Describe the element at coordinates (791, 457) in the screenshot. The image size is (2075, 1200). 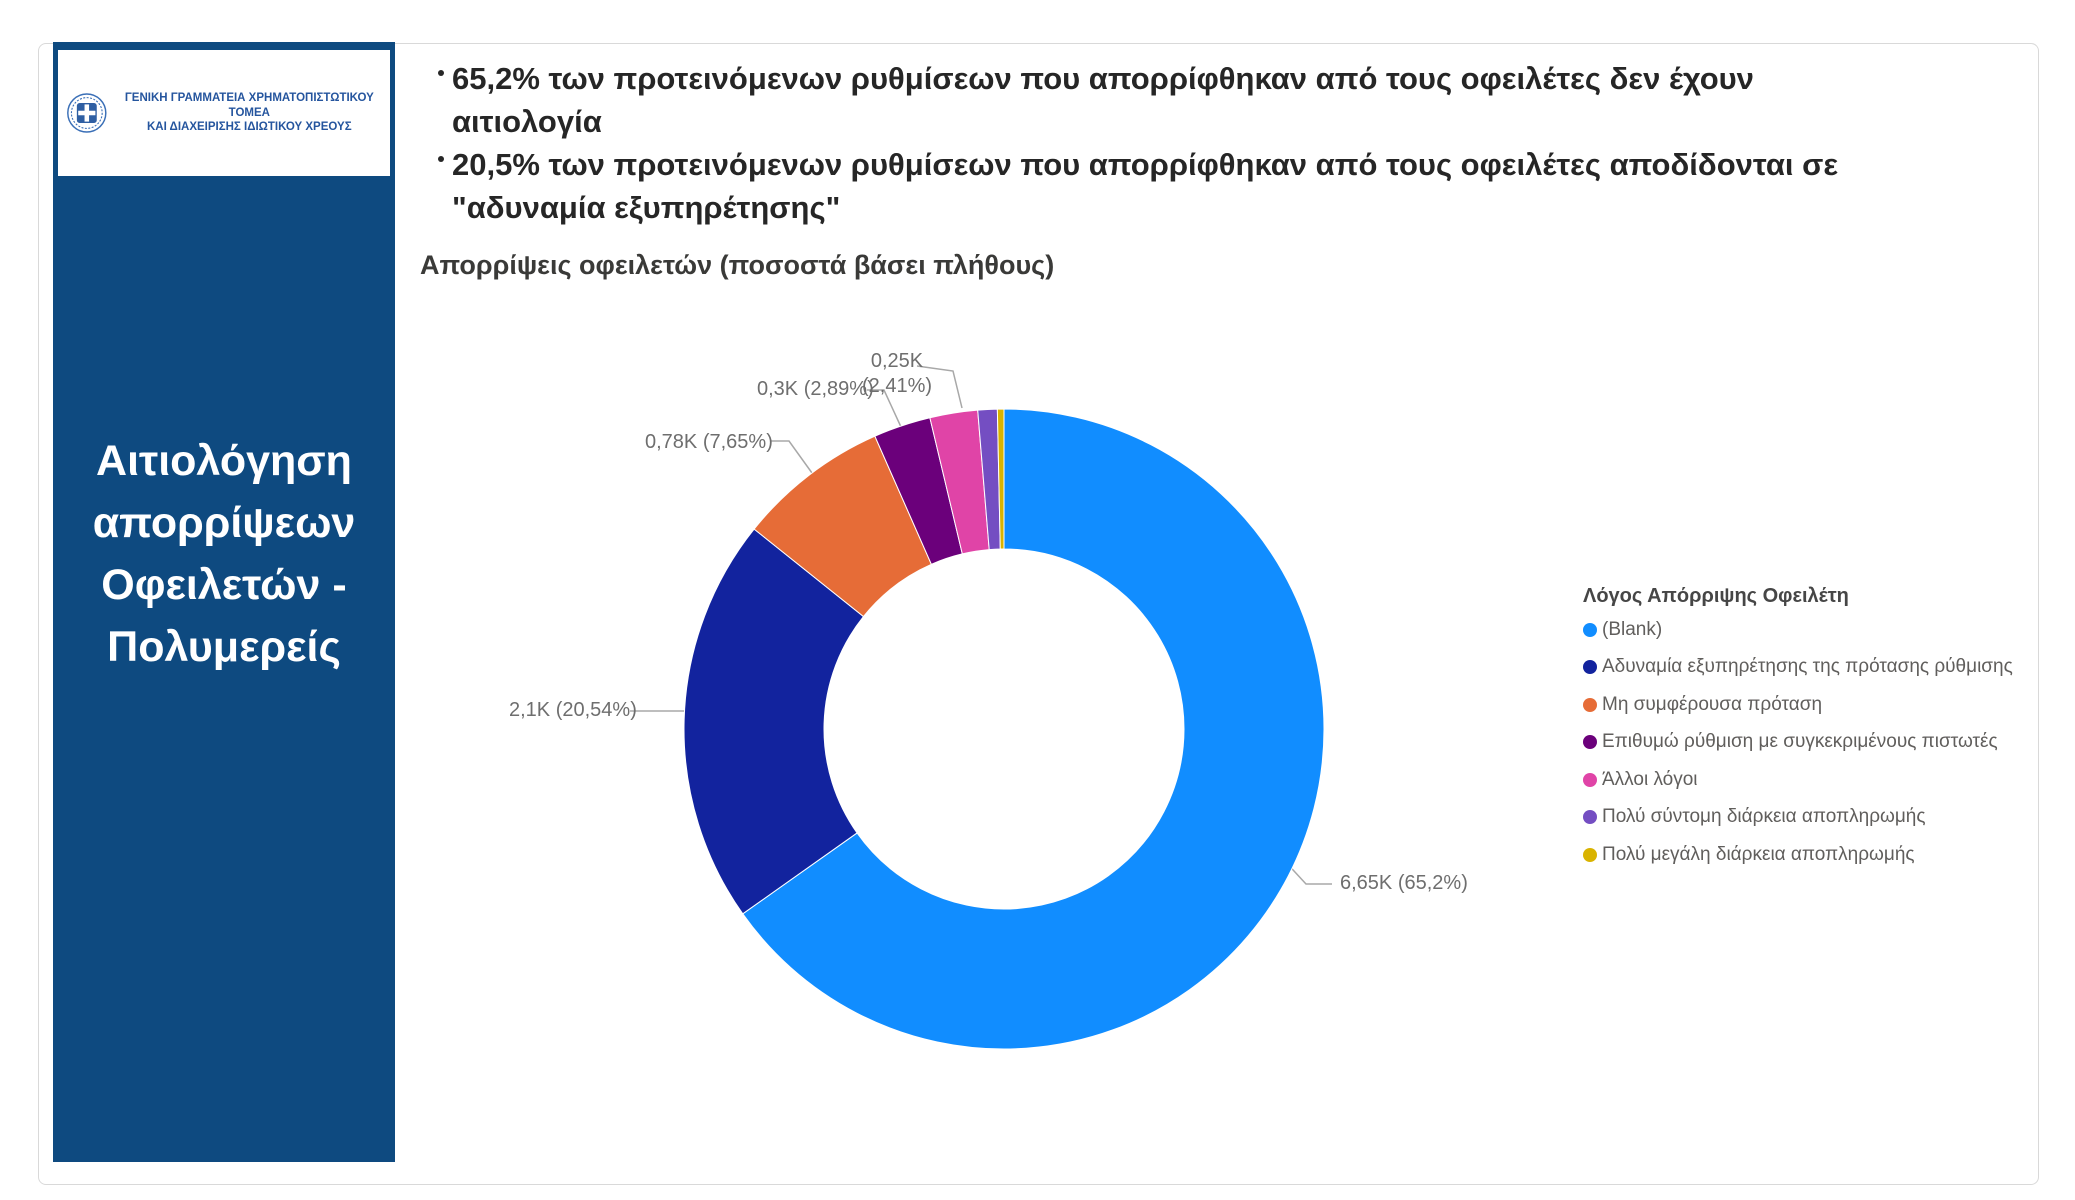
I see `callout-leader-orange` at that location.